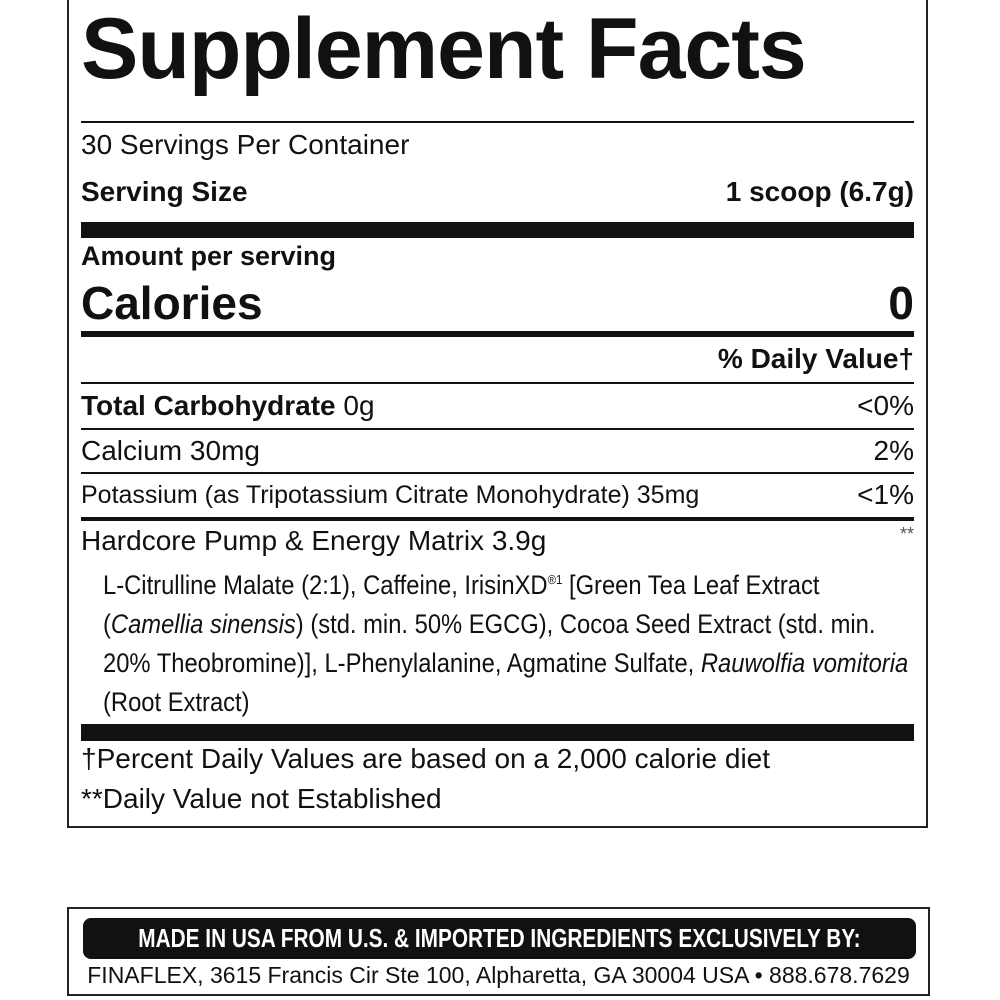 The width and height of the screenshot is (1000, 1000). What do you see at coordinates (885, 494) in the screenshot?
I see `nutrient-dv: <1%` at bounding box center [885, 494].